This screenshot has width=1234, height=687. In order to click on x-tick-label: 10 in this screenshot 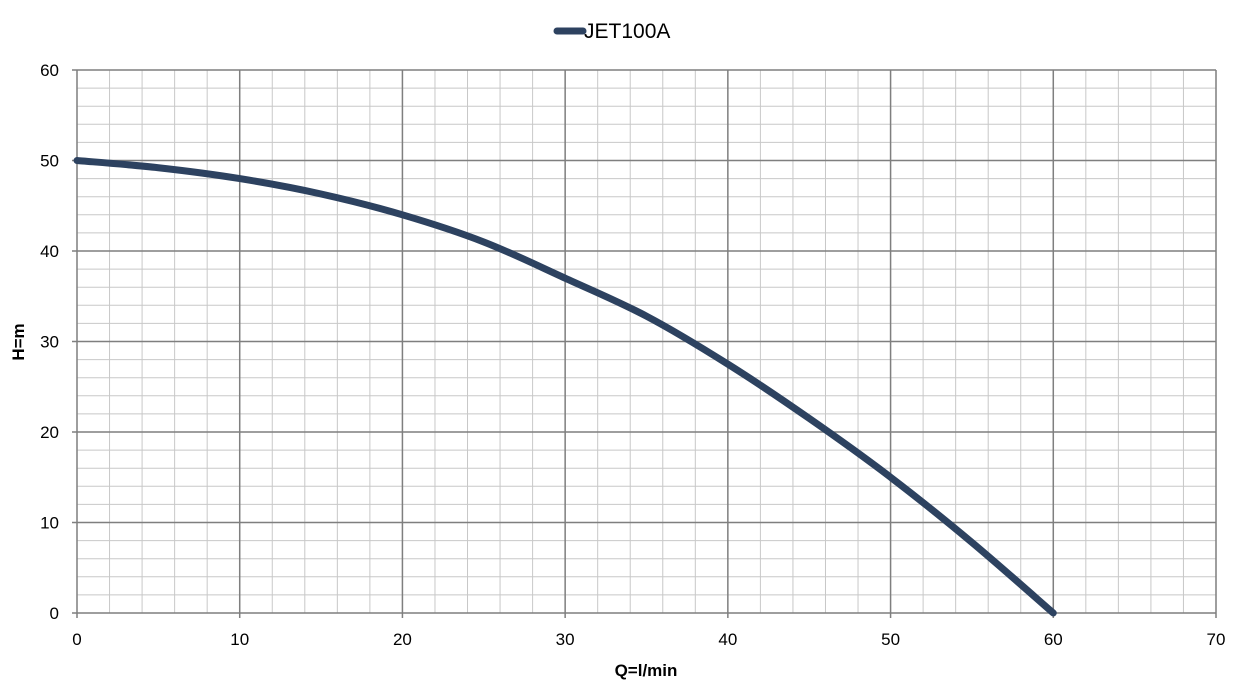, I will do `click(239, 639)`.